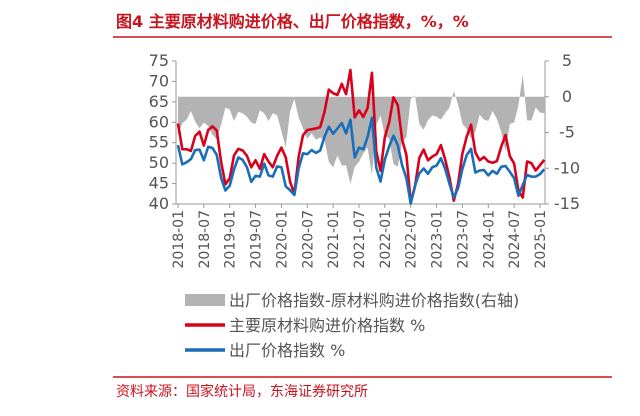 The image size is (640, 416). Describe the element at coordinates (361, 160) in the screenshot. I see `series-line` at that location.